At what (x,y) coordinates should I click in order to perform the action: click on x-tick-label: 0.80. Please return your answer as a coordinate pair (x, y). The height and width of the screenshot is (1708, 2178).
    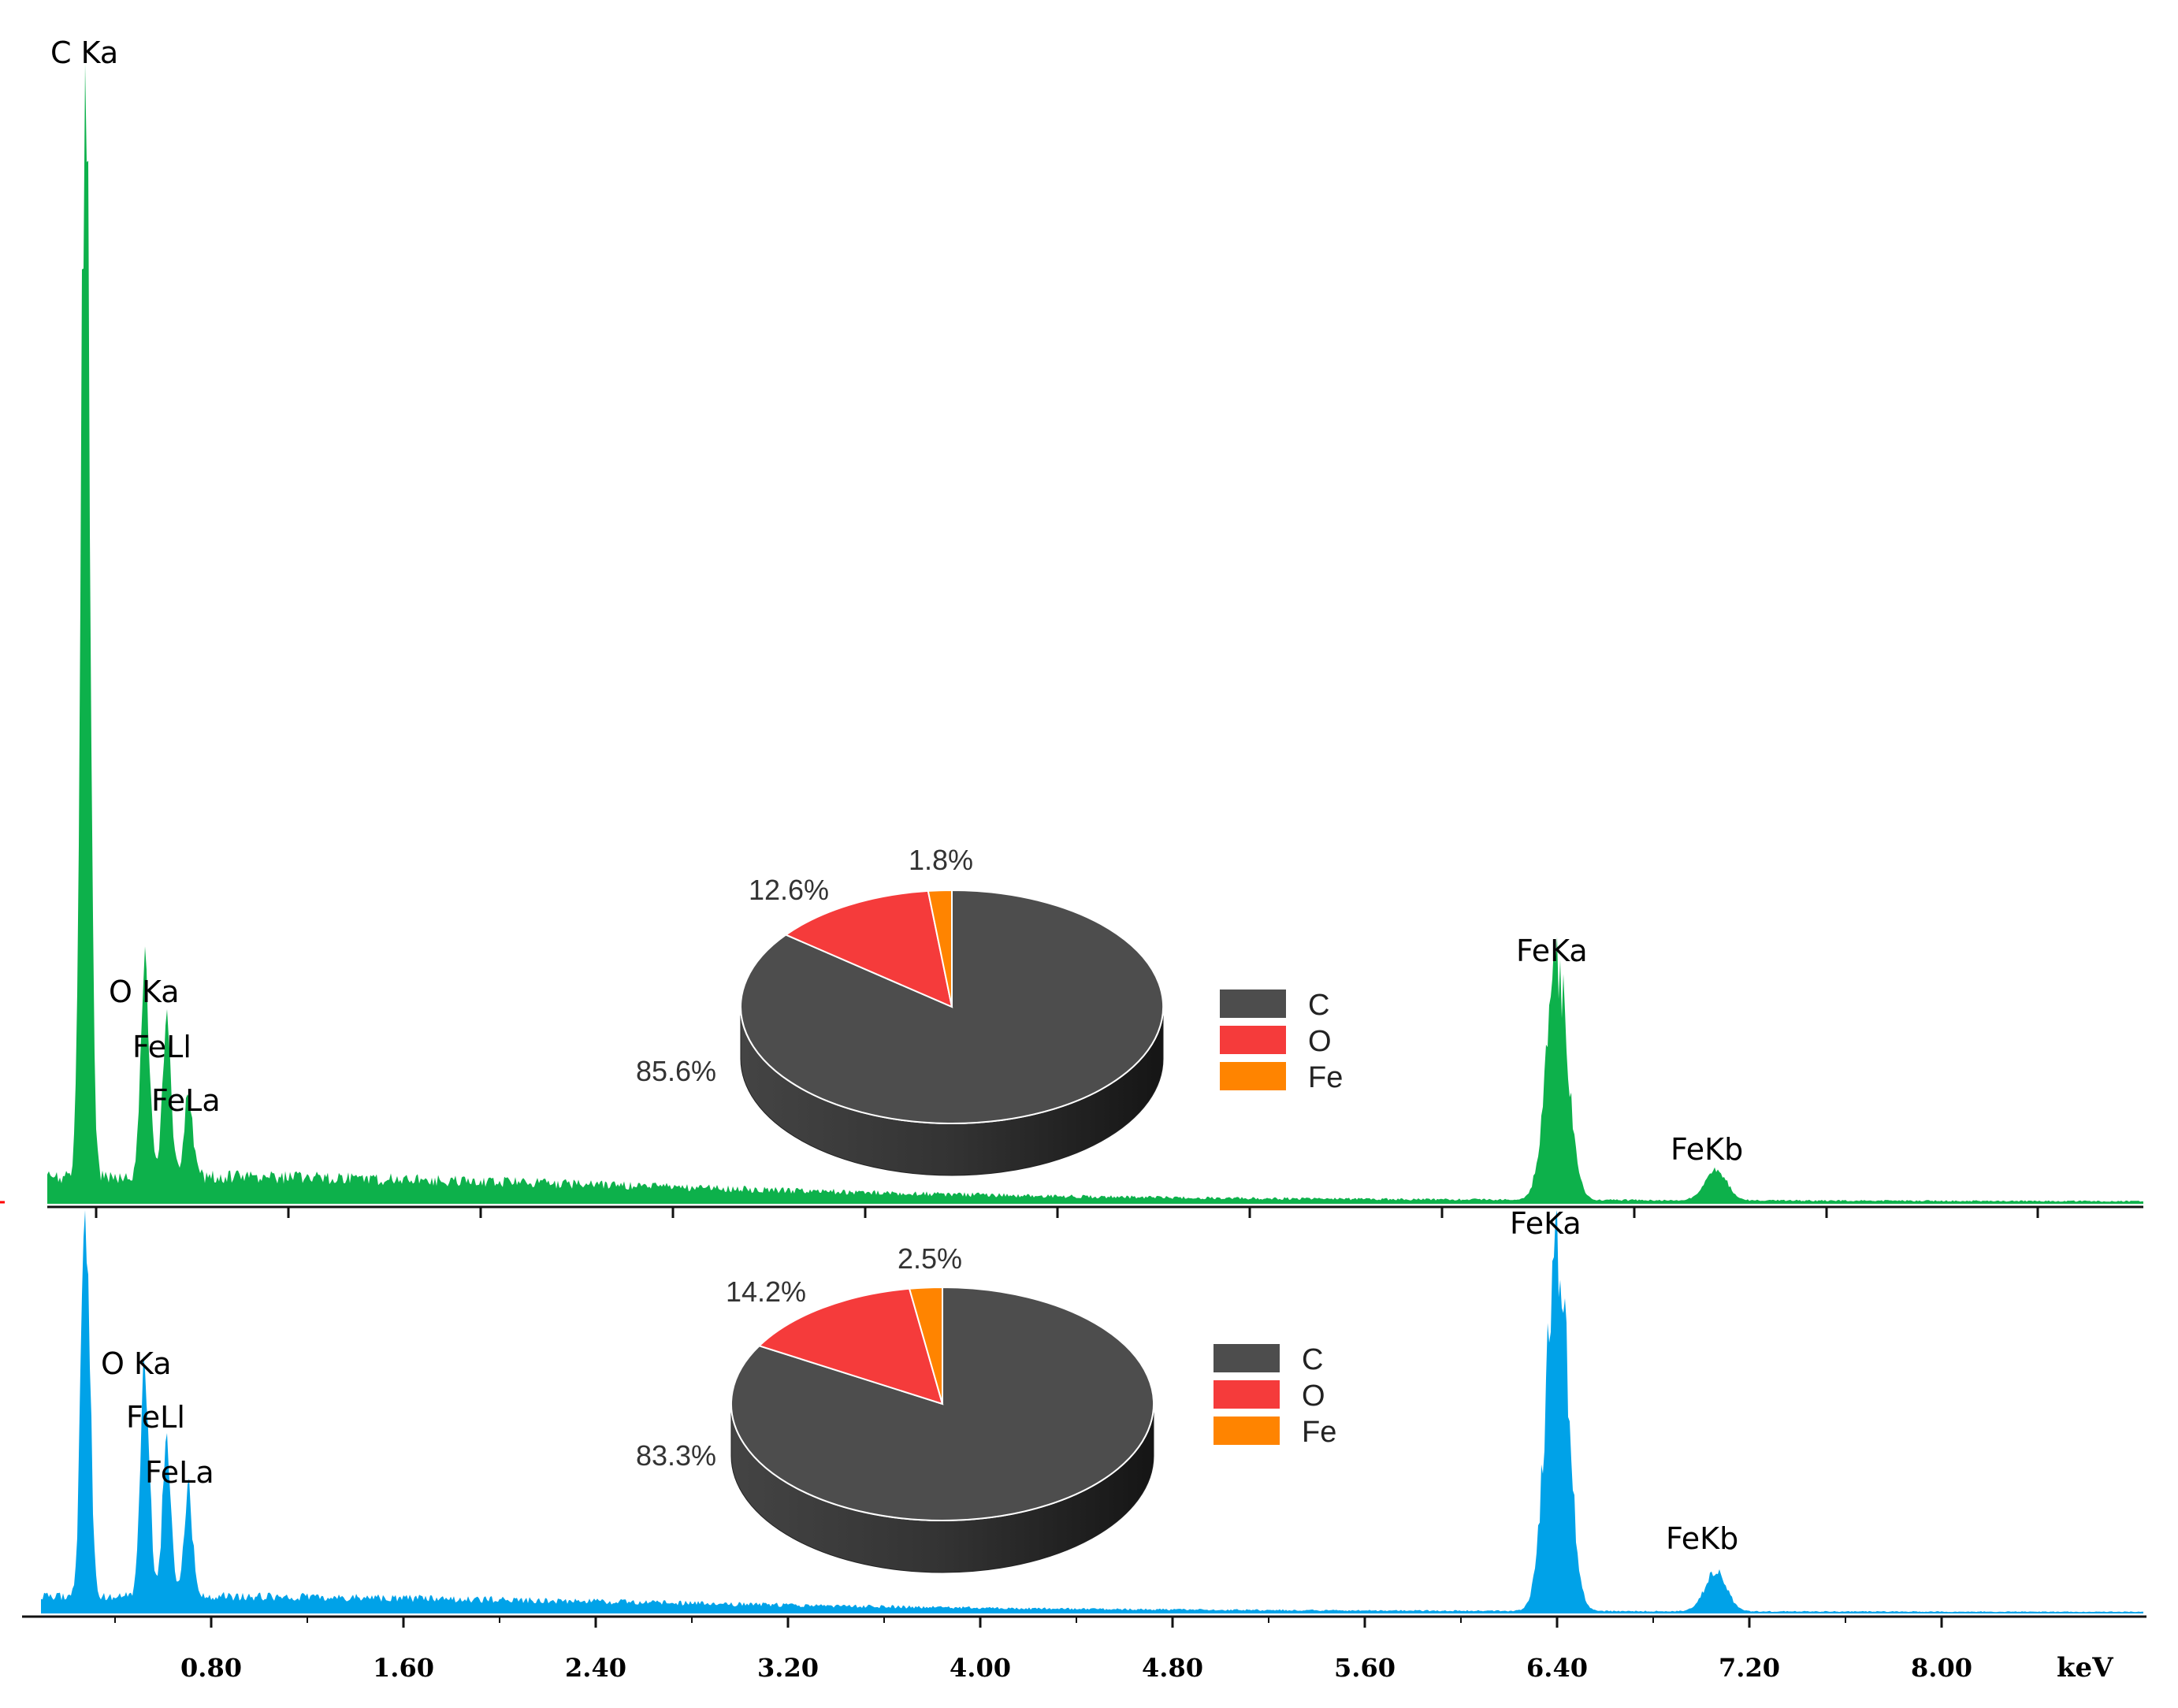
    Looking at the image, I should click on (211, 1668).